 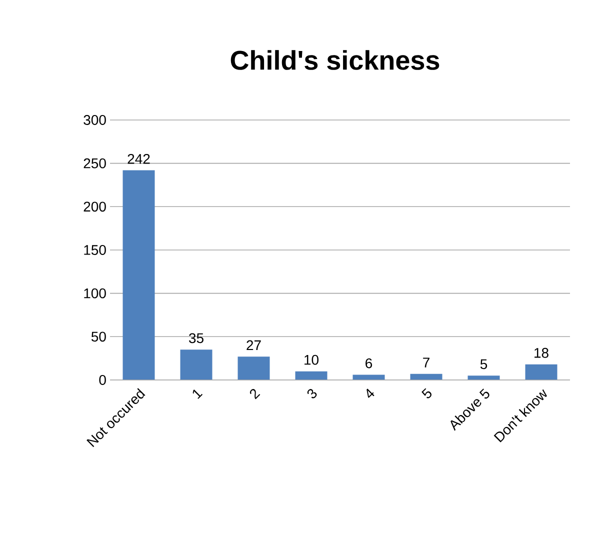 I want to click on chart-title: Child's sickness, so click(x=335, y=60).